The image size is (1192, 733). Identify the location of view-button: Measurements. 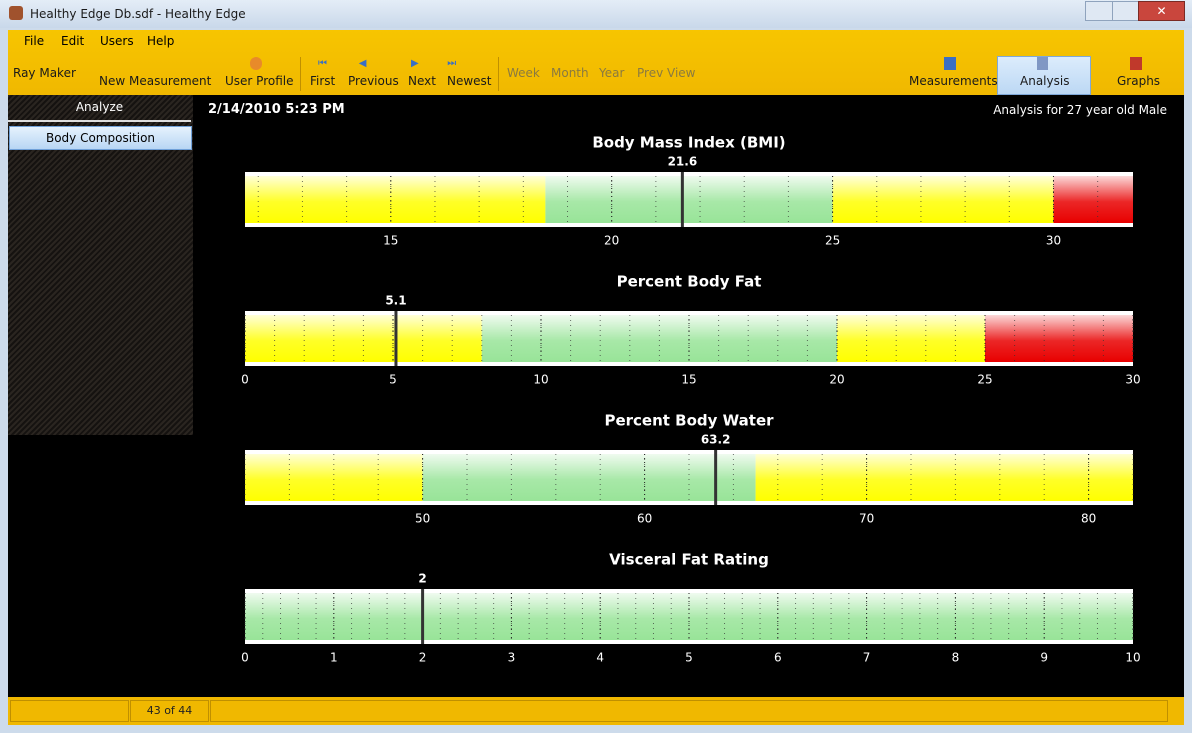
(953, 81).